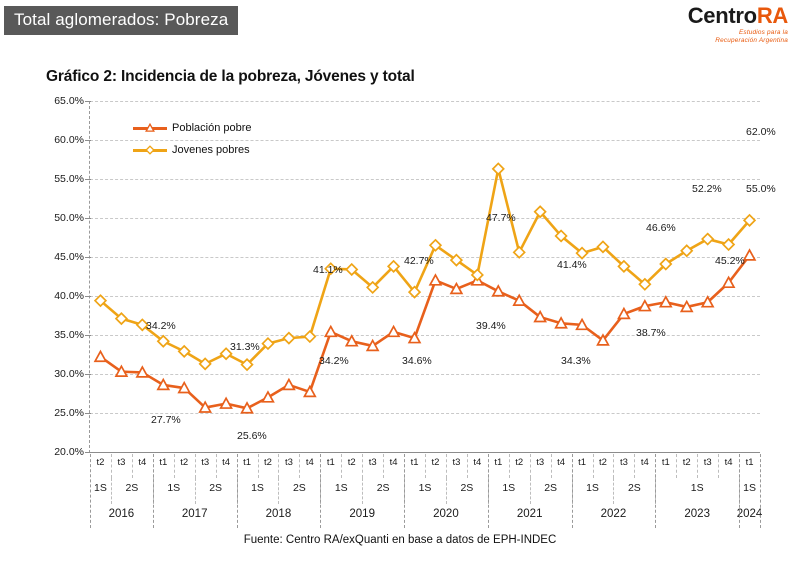  Describe the element at coordinates (572, 265) in the screenshot. I see `data-label: 41.4%` at that location.